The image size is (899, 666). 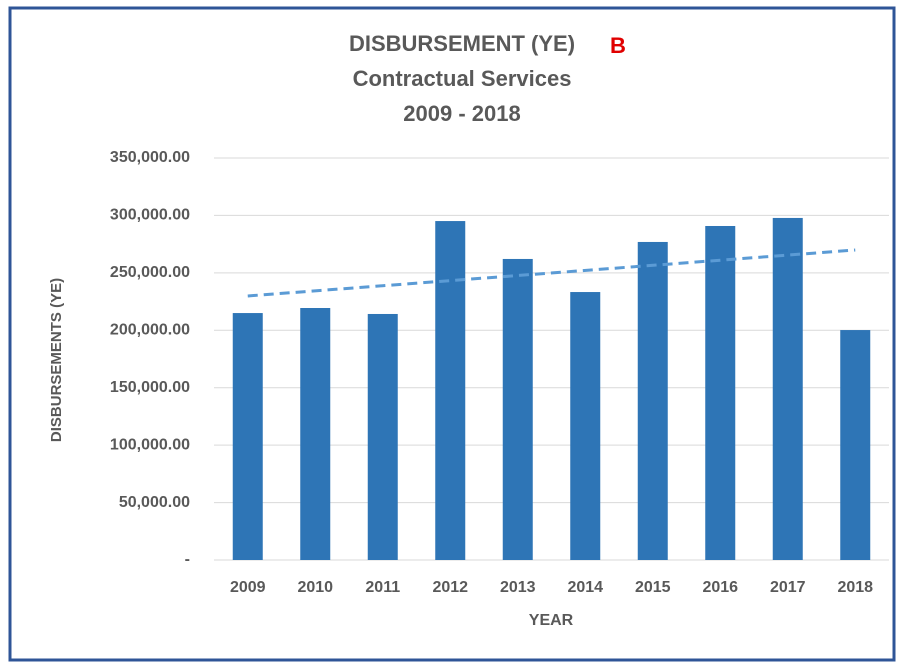 I want to click on x-tick-label: 2013, so click(x=518, y=587).